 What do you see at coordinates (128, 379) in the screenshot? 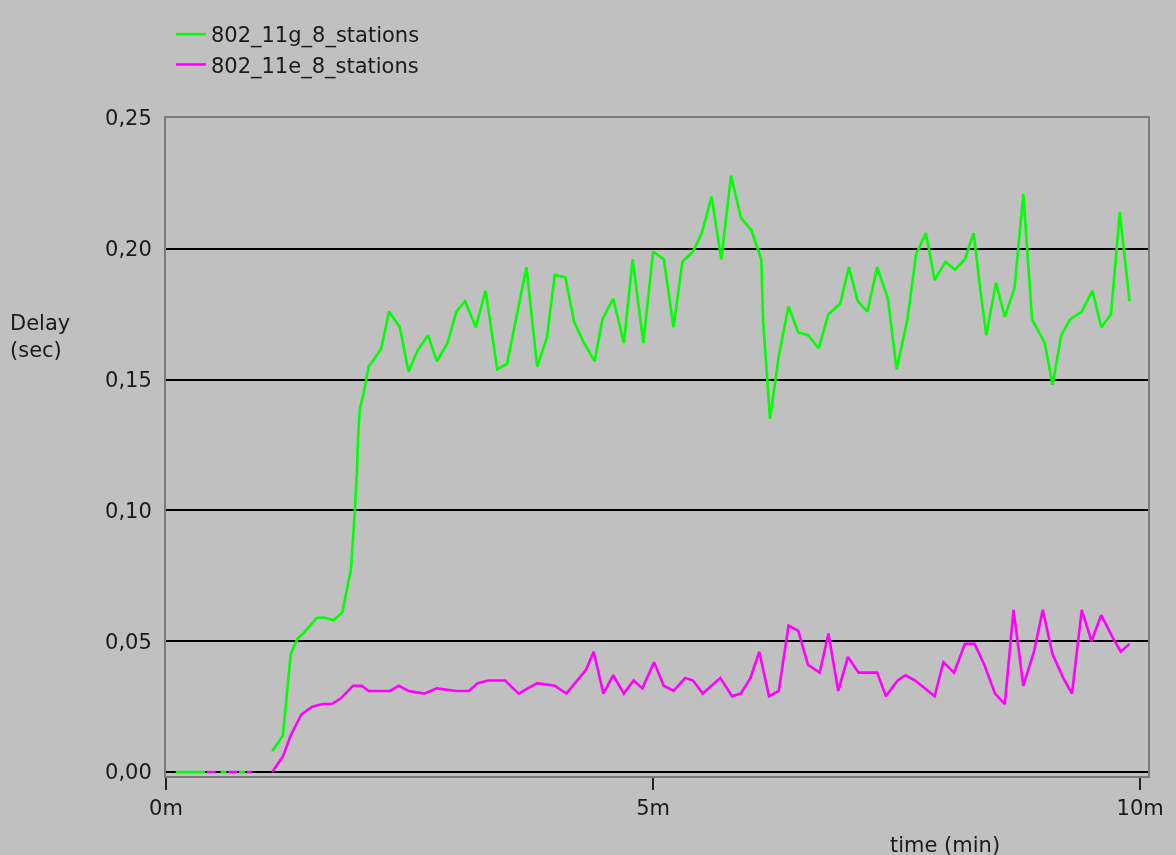
I see `y-tick-label: 0,15` at bounding box center [128, 379].